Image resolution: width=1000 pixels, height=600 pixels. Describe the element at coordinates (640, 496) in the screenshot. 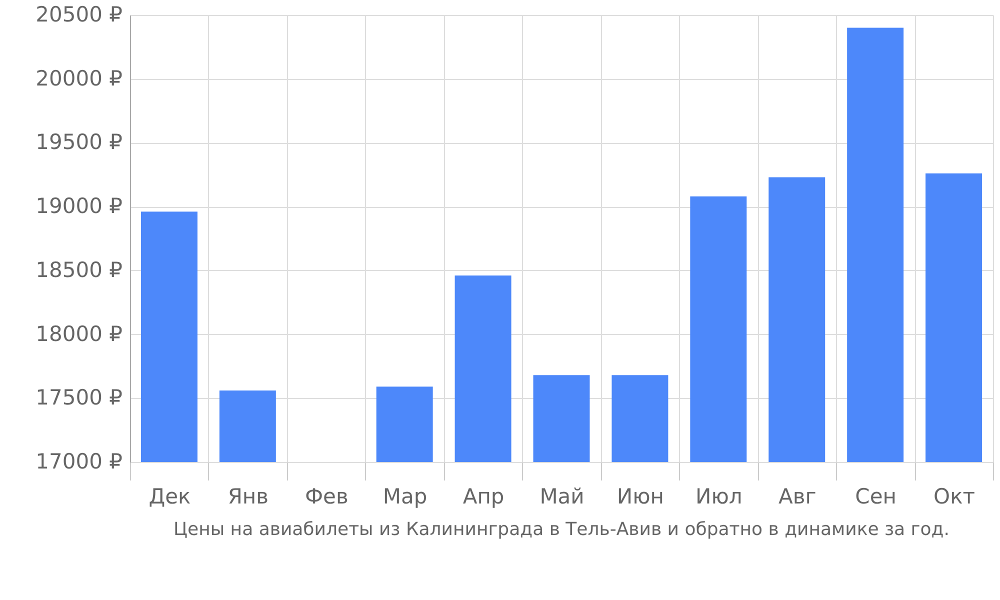

I see `x-tick-label: Июн` at that location.